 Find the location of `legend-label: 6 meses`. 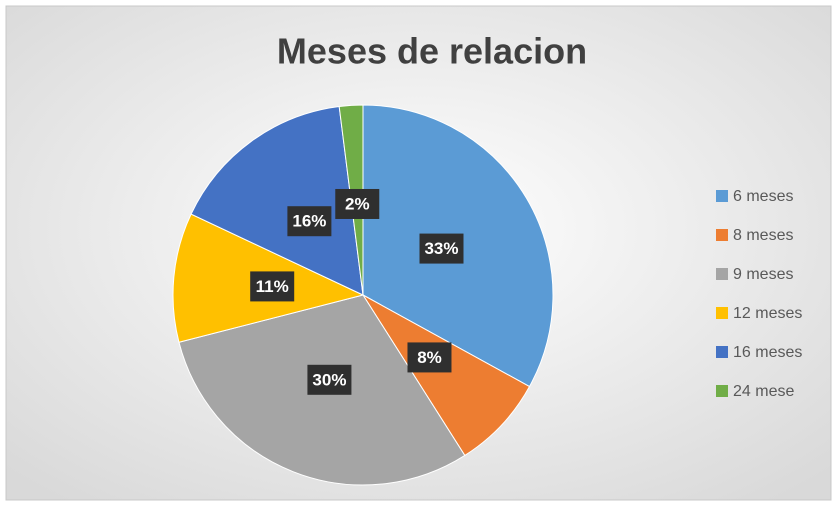

legend-label: 6 meses is located at coordinates (763, 196).